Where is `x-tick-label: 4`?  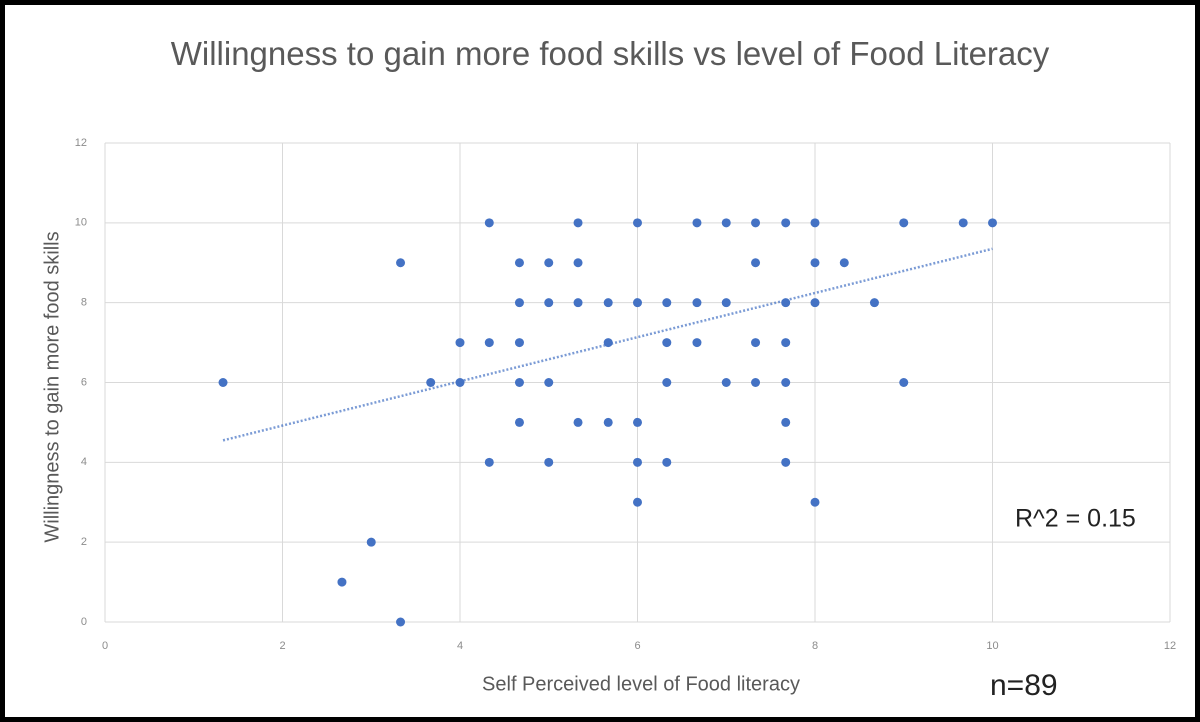 x-tick-label: 4 is located at coordinates (460, 646).